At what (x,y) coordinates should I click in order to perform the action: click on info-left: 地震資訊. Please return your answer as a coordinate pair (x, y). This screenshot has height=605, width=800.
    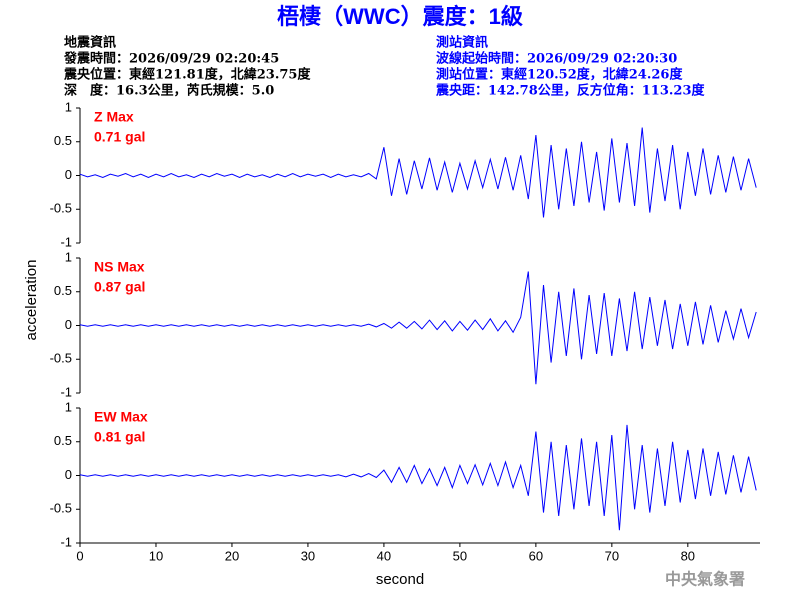
    Looking at the image, I should click on (90, 43).